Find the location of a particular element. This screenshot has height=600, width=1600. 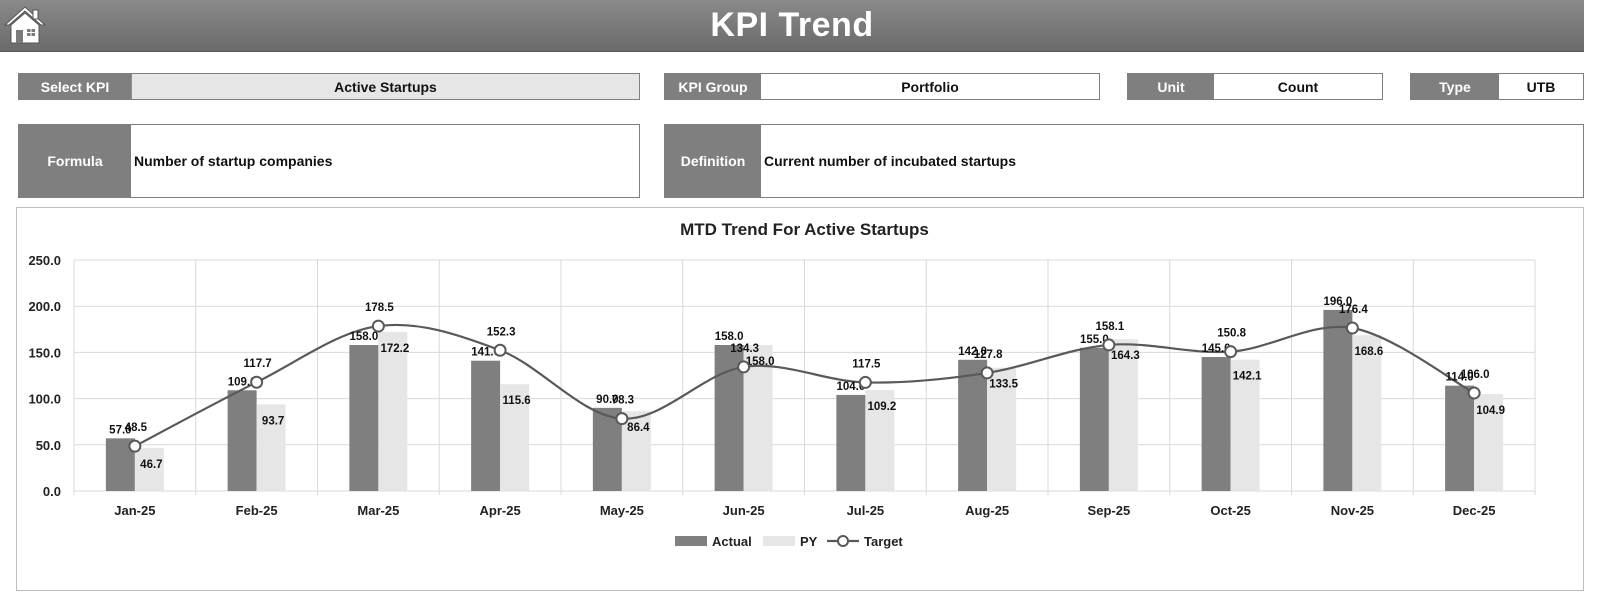

header-bar: KPI Trend is located at coordinates (792, 26).